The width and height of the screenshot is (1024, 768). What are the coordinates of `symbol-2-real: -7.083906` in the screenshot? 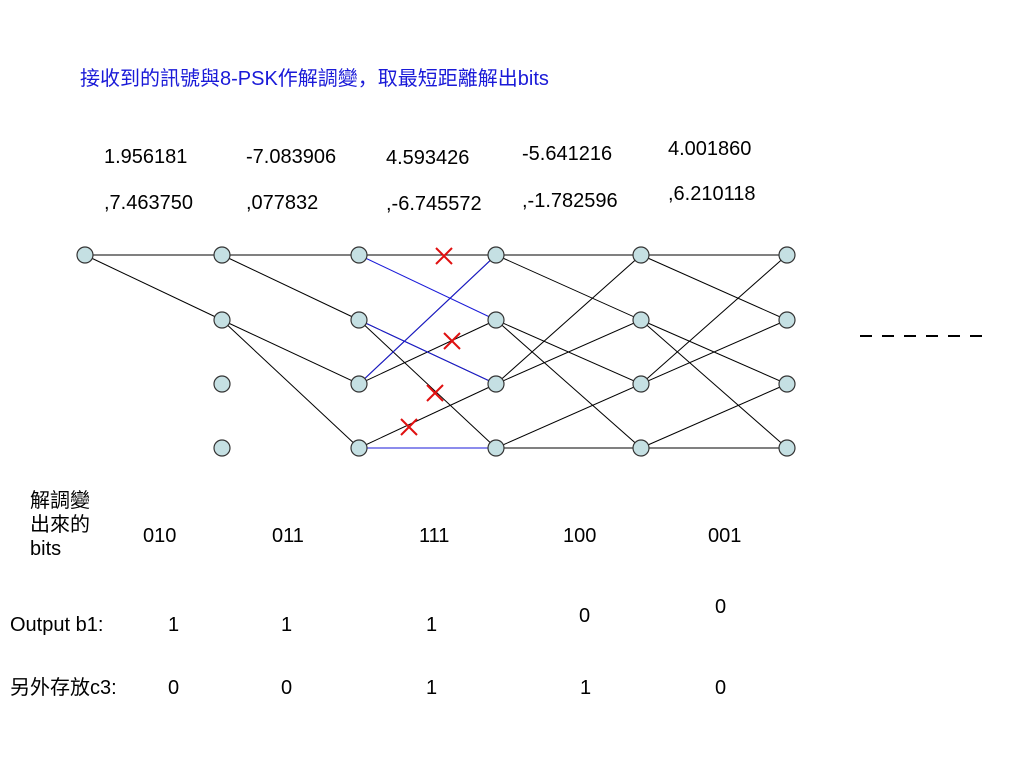 It's located at (291, 157).